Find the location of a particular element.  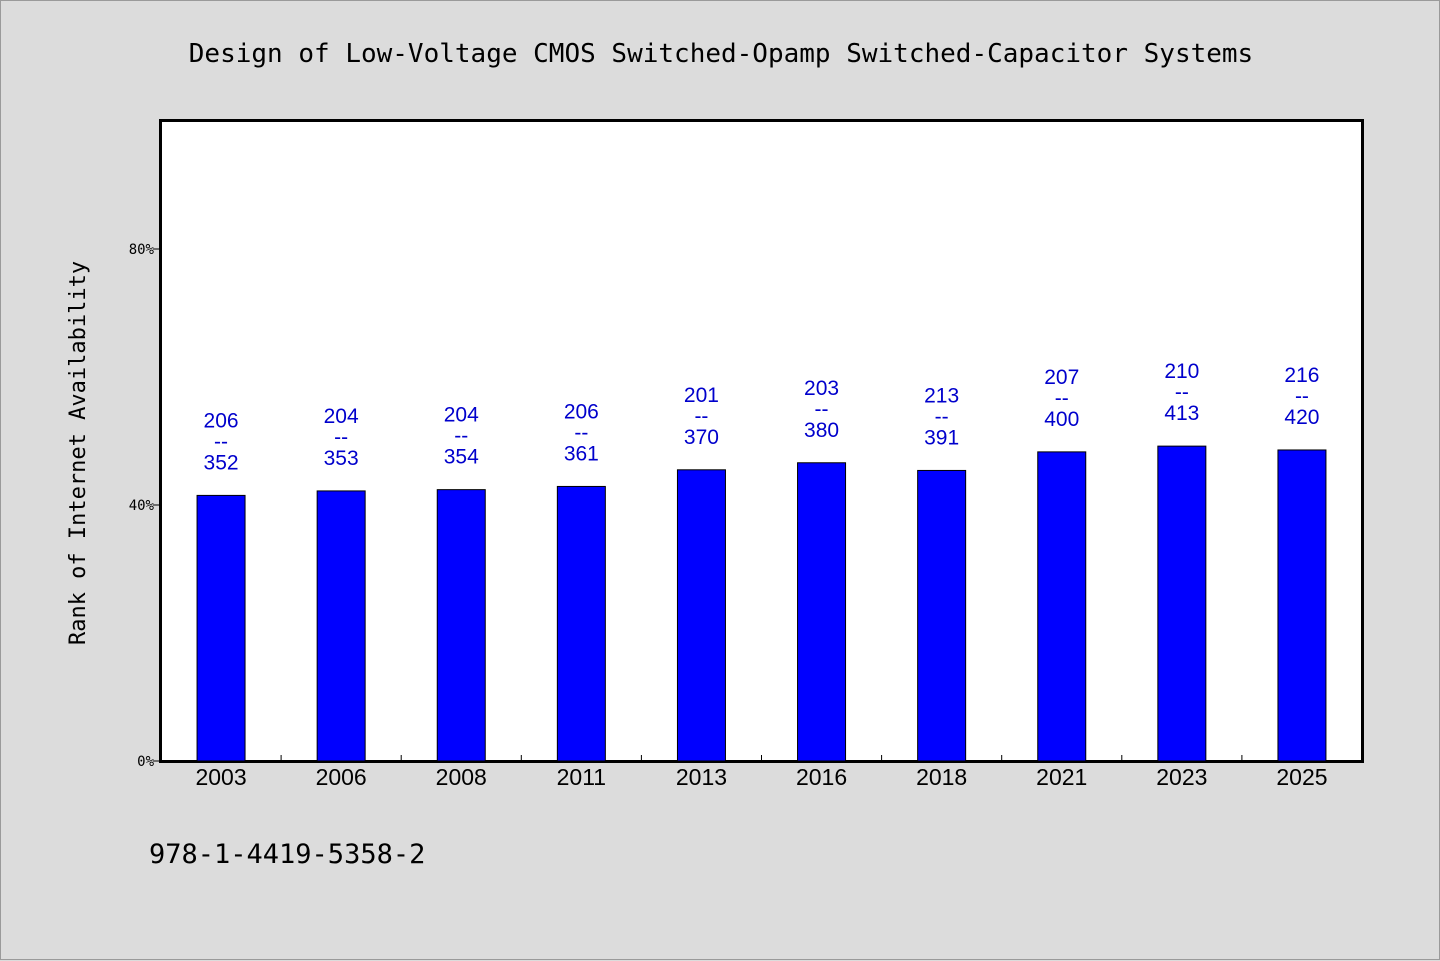

data-label: 413 is located at coordinates (1181, 413).